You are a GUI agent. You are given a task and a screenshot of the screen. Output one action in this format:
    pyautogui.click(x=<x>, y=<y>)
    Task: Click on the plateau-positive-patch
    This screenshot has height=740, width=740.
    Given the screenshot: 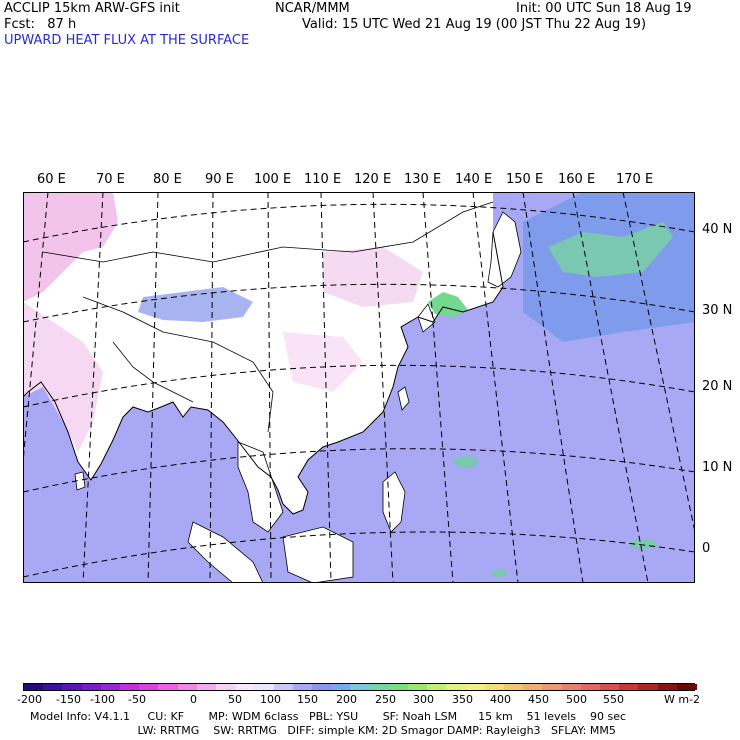 What is the action you would take?
    pyautogui.click(x=195, y=304)
    